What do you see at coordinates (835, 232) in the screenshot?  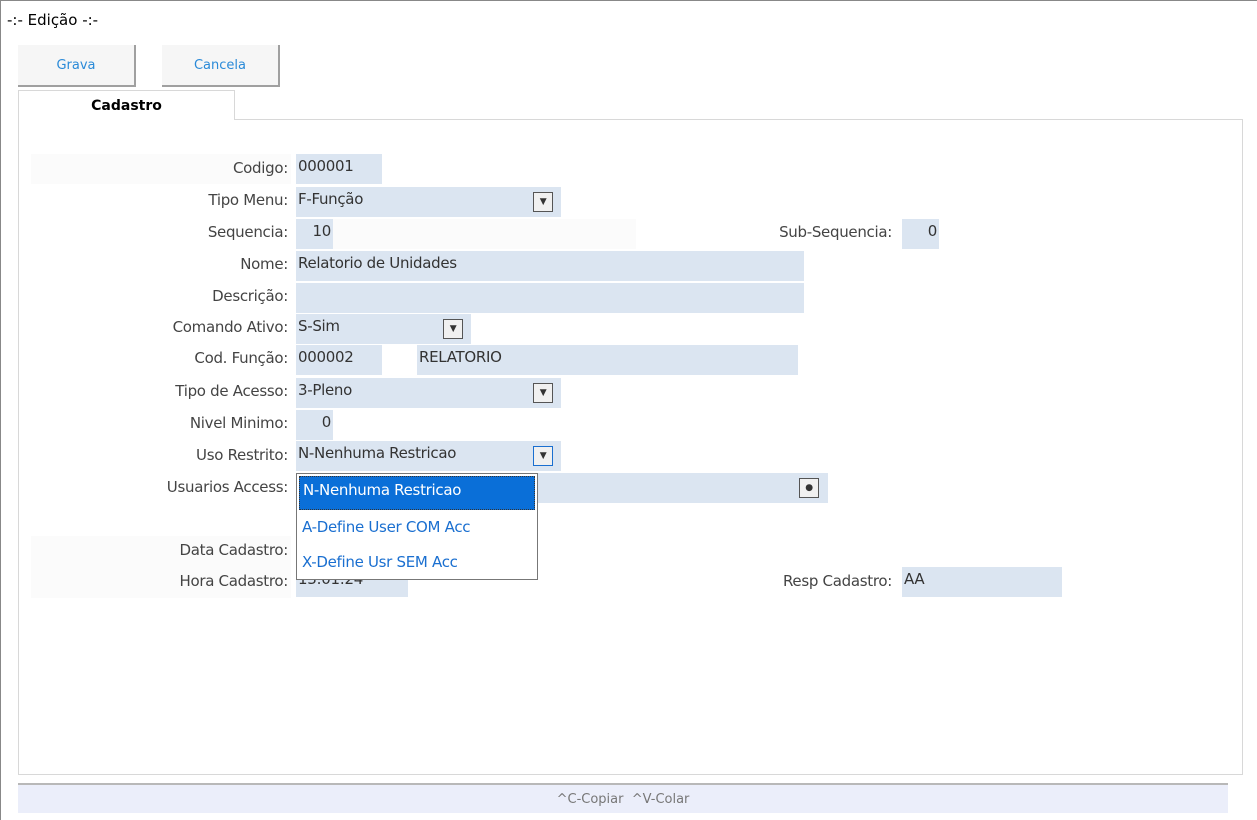 I see `sub-sequencia-label: Sub-Sequencia:` at bounding box center [835, 232].